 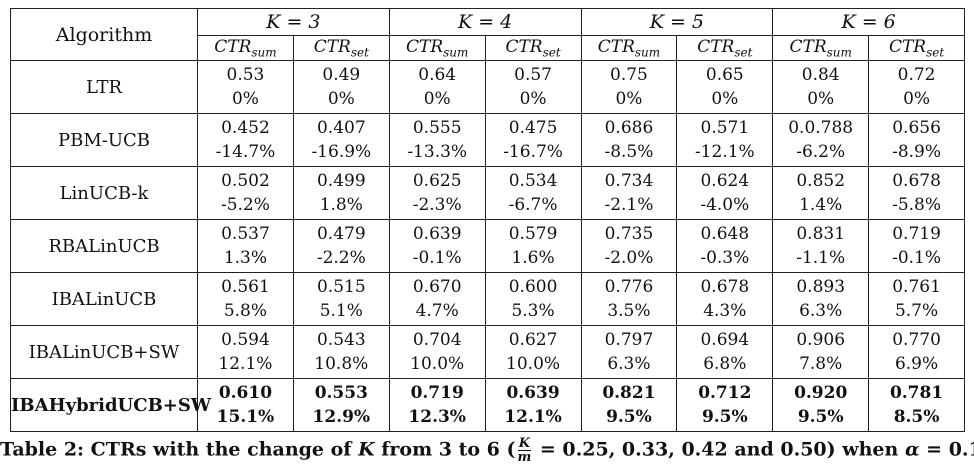 I want to click on ctr-value: 0.678, so click(x=725, y=287).